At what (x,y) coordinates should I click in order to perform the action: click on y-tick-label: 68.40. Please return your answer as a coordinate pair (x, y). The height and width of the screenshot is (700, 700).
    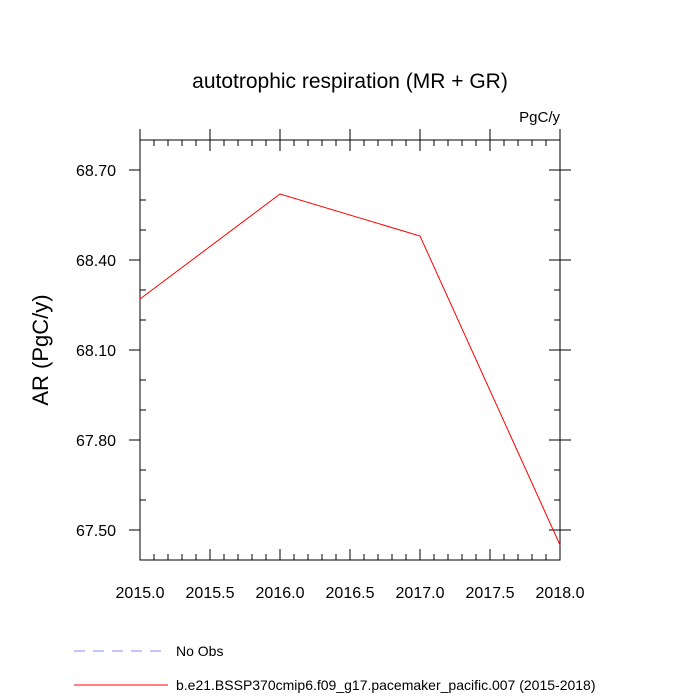
    Looking at the image, I should click on (96, 261).